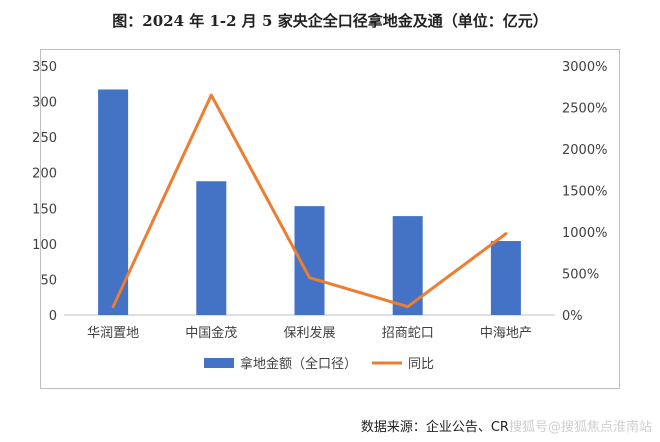 The image size is (660, 442). Describe the element at coordinates (44, 103) in the screenshot. I see `y-left-tick-label: 300` at that location.